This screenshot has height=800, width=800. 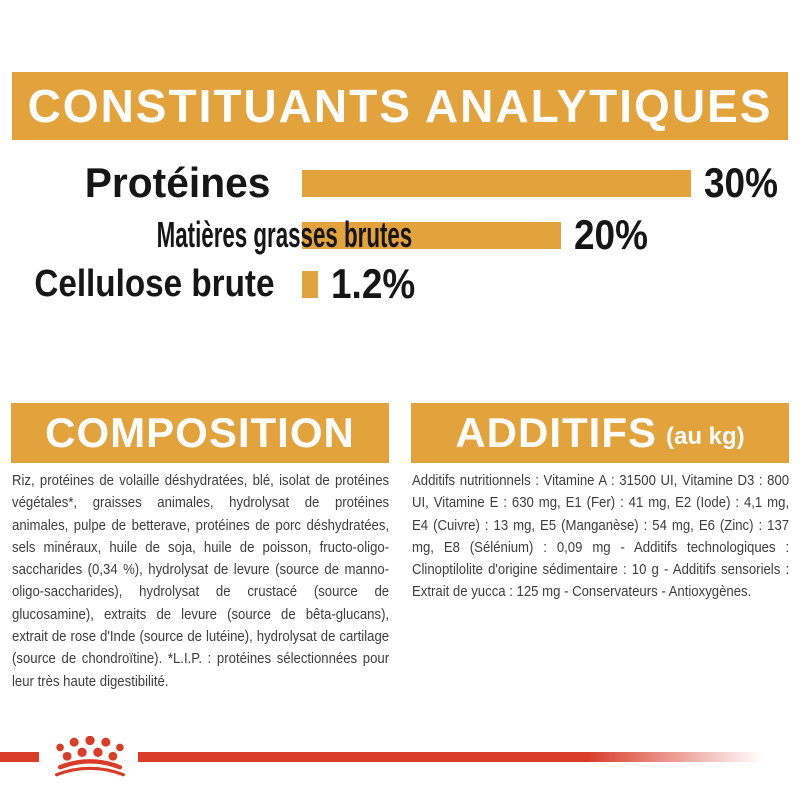 I want to click on chart-category-label: Protéines, so click(x=177, y=182).